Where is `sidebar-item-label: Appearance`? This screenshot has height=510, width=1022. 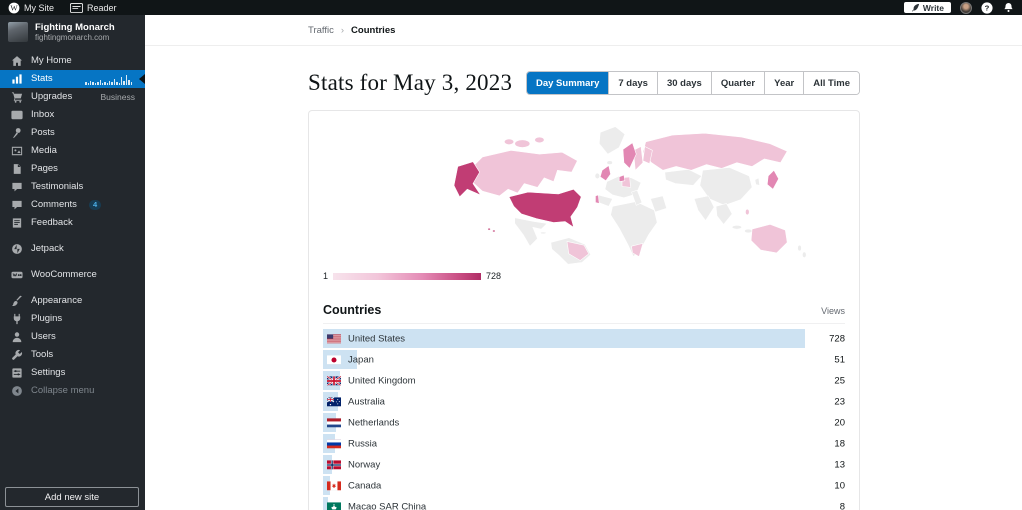 sidebar-item-label: Appearance is located at coordinates (57, 301).